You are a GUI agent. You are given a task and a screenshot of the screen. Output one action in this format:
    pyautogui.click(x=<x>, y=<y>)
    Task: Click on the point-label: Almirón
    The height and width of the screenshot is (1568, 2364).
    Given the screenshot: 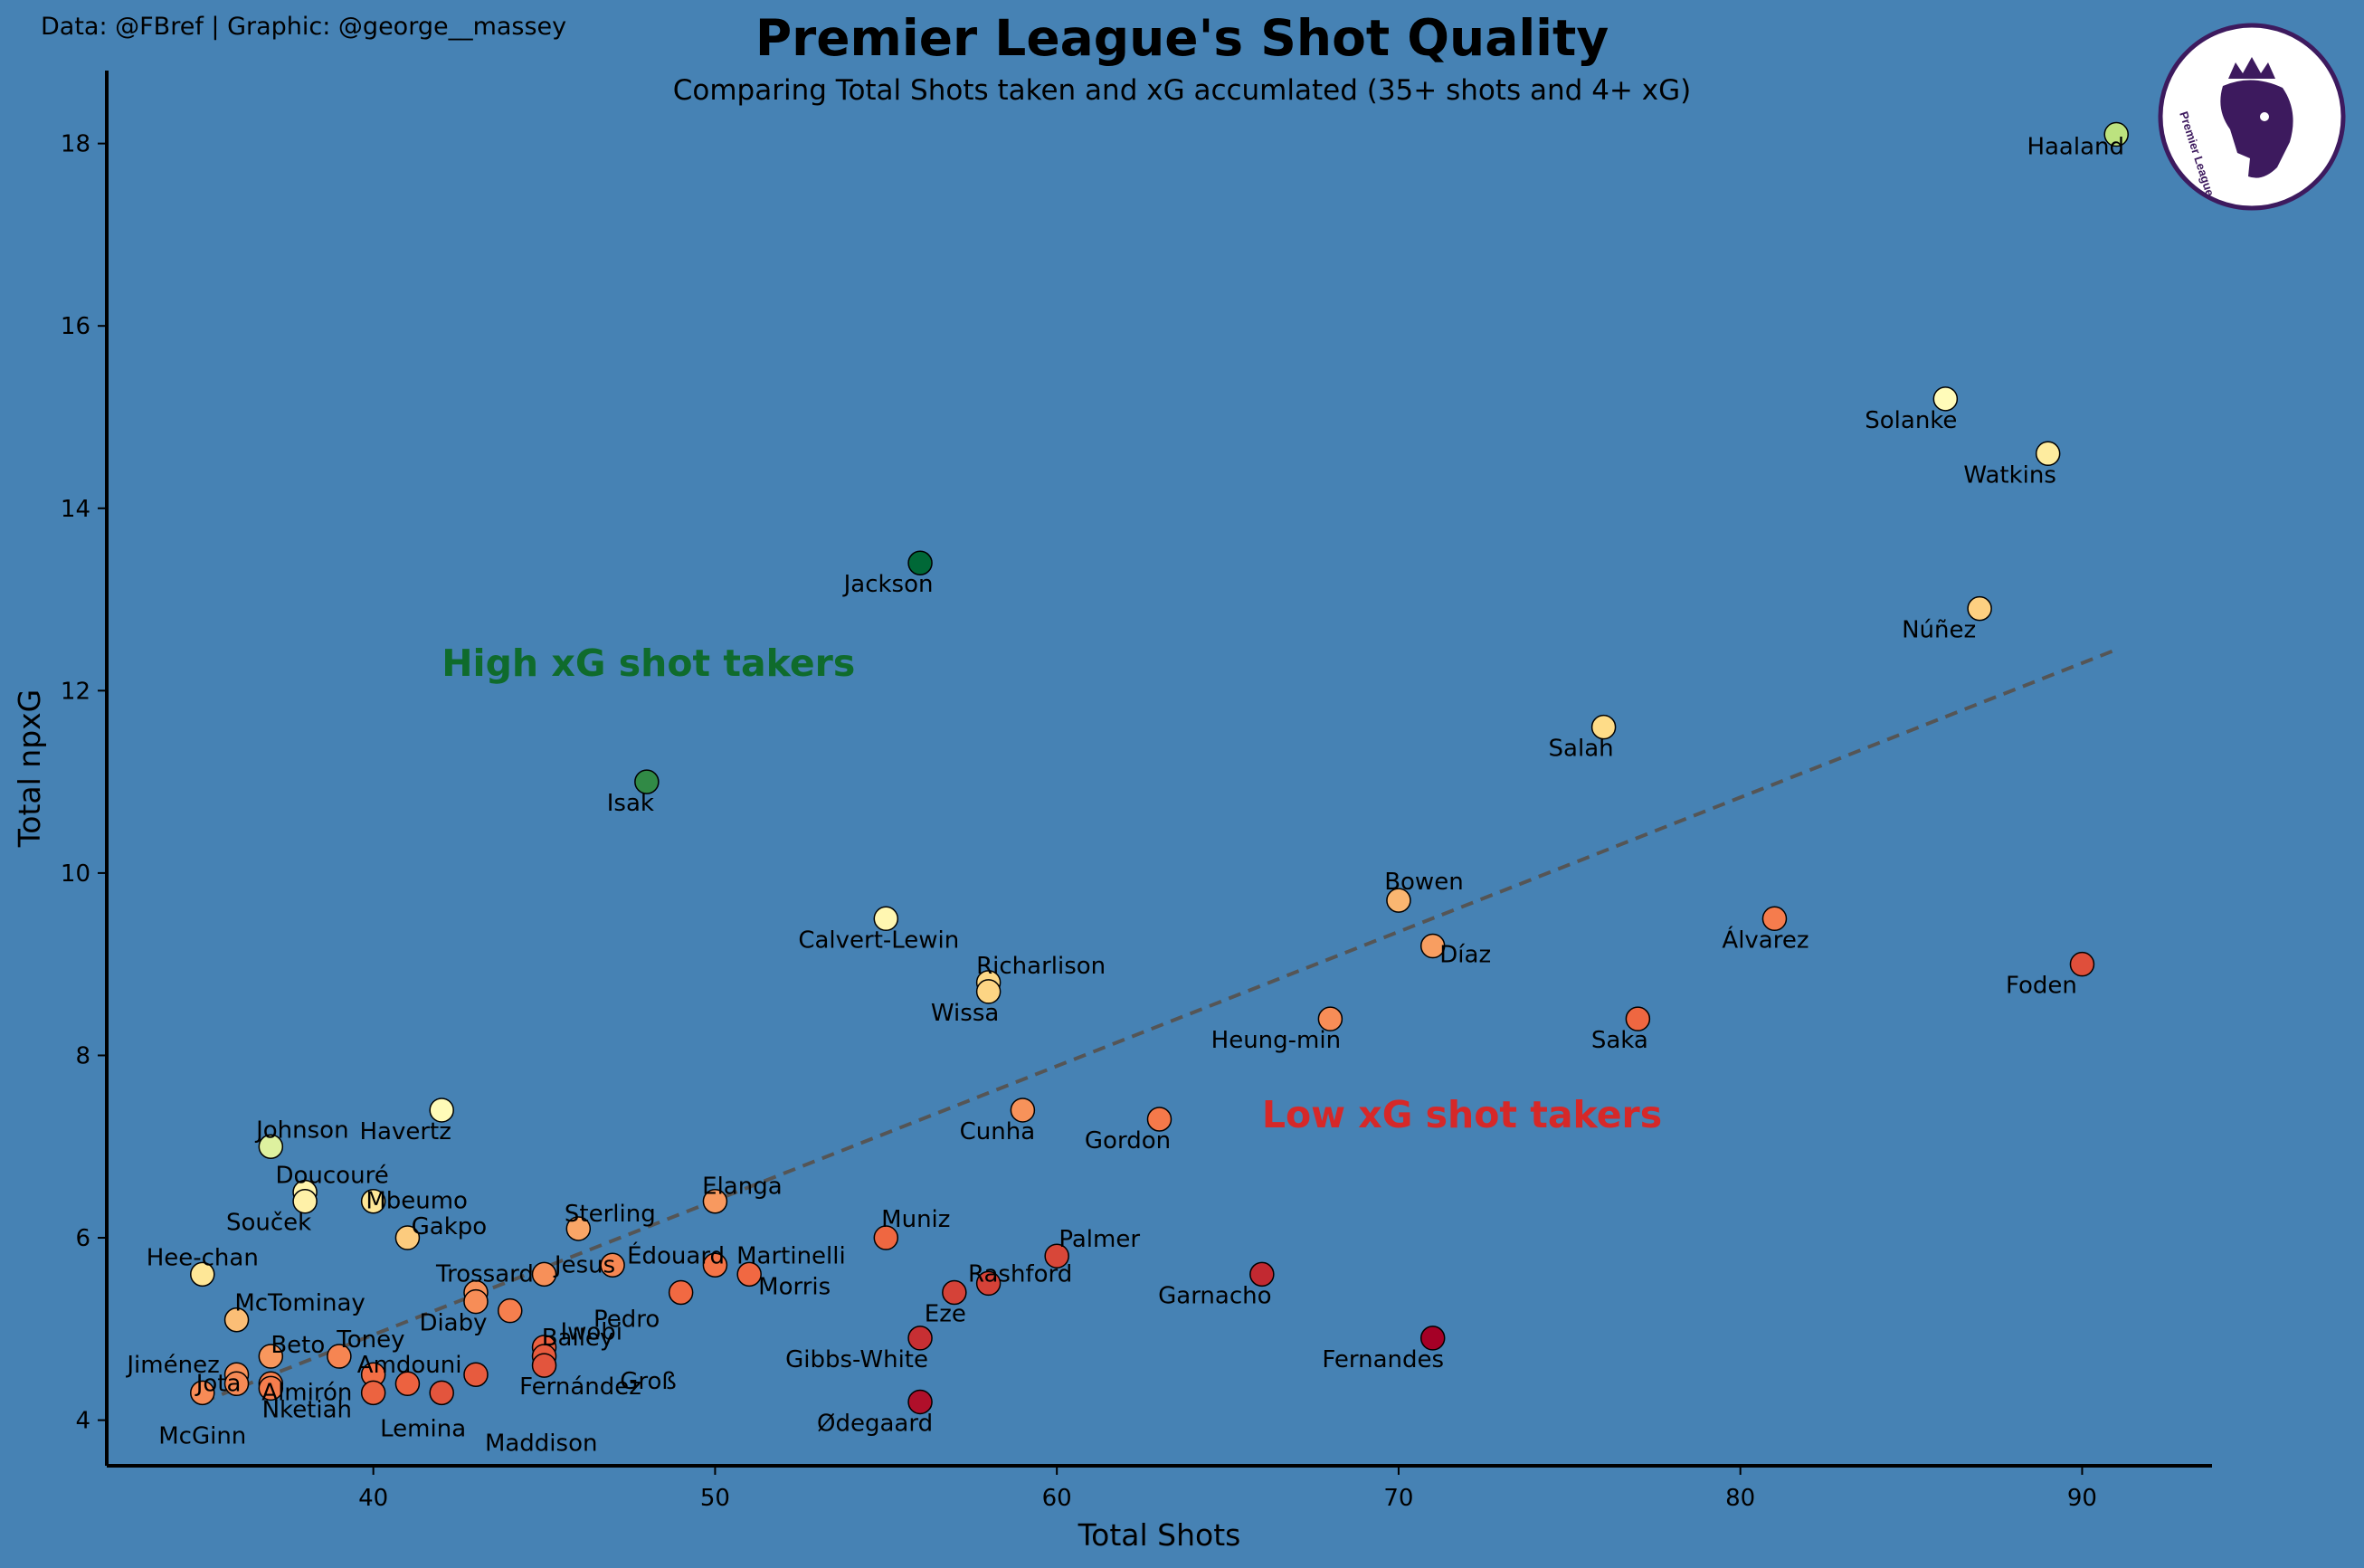 What is the action you would take?
    pyautogui.click(x=306, y=1393)
    